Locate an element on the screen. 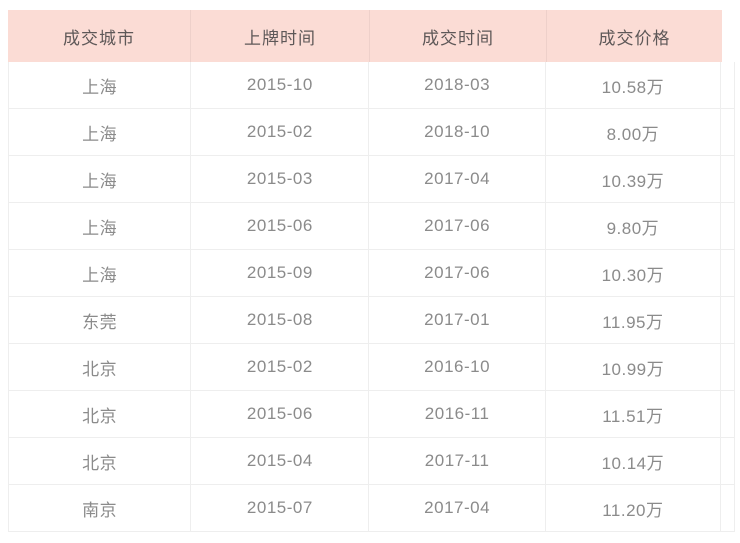  table-row: 北京 2015-06 2016-11 11.51万 is located at coordinates (371, 414).